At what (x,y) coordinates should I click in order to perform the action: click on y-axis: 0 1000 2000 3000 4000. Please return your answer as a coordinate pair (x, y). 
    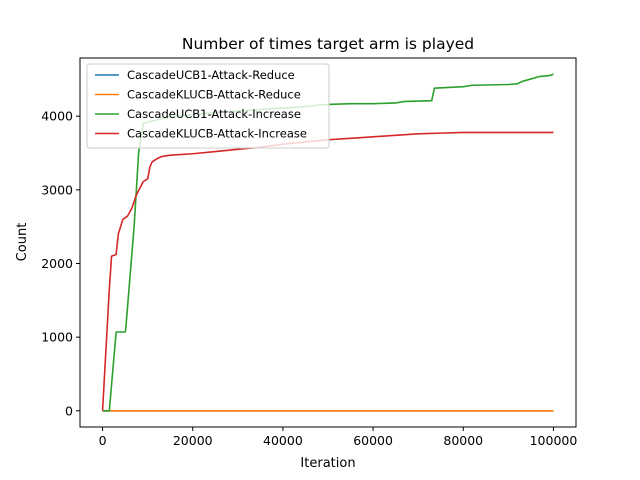
    Looking at the image, I should click on (60, 263).